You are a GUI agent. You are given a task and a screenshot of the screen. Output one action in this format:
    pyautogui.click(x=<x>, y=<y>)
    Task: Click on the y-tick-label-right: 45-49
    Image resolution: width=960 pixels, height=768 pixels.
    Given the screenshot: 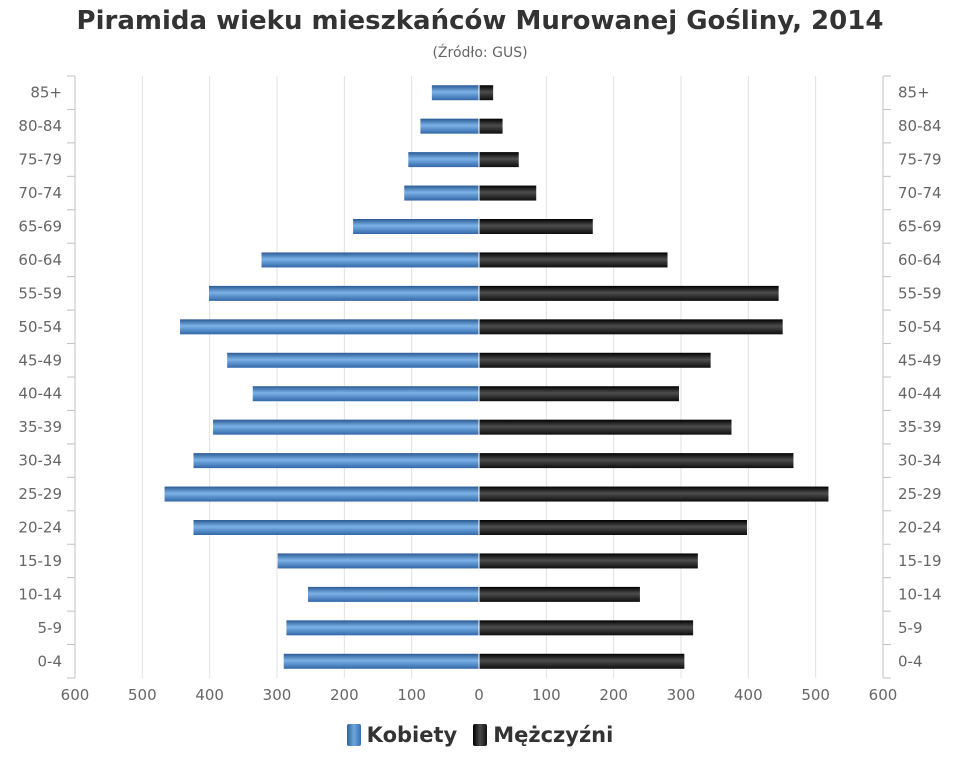 What is the action you would take?
    pyautogui.click(x=920, y=360)
    